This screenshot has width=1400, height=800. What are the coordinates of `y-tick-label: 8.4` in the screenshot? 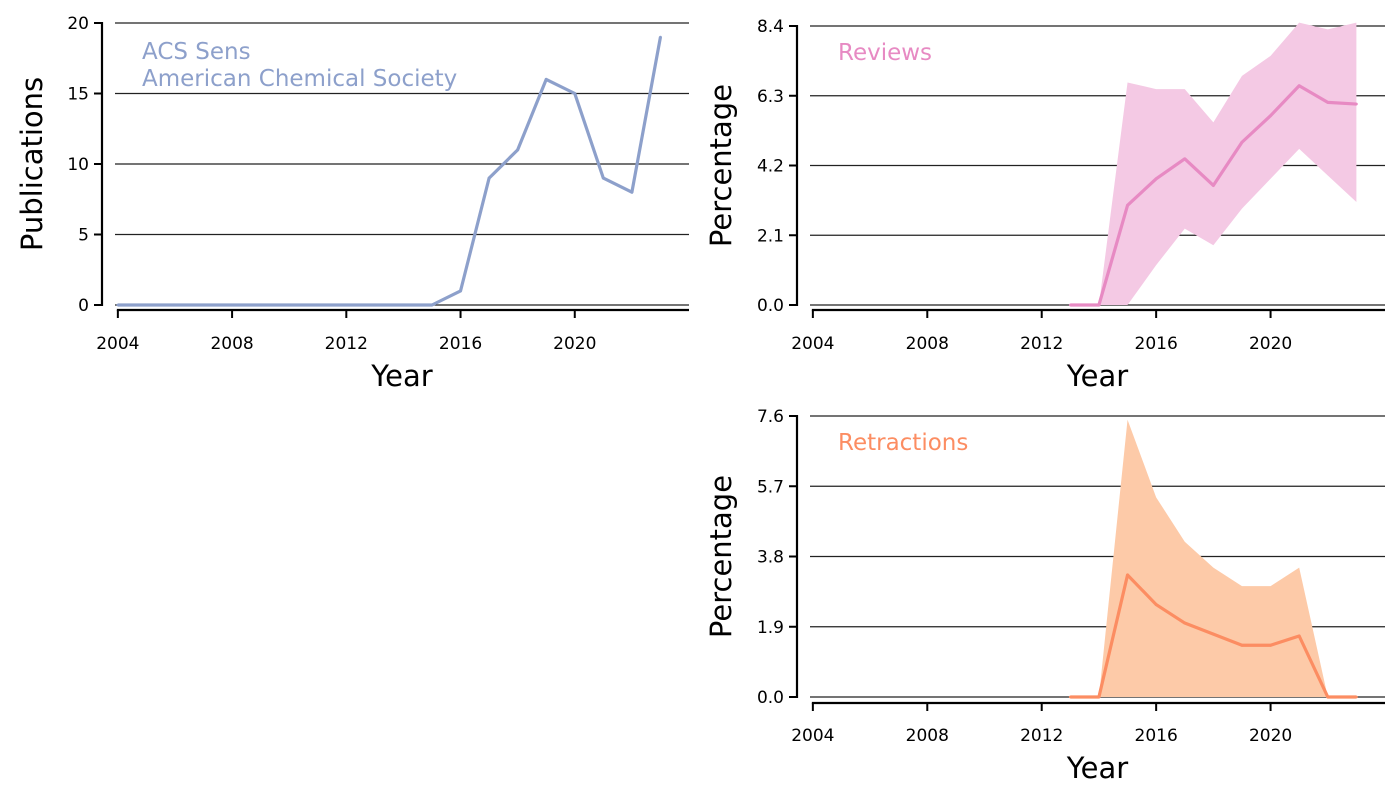 It's located at (770, 27).